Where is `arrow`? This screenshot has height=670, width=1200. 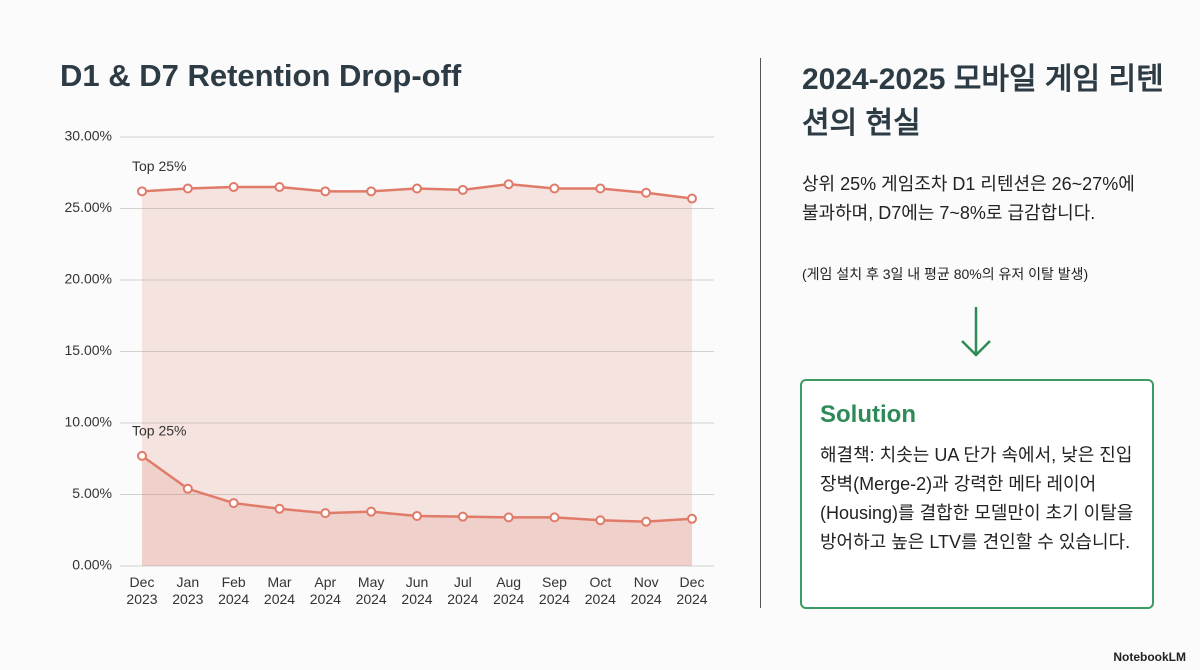
arrow is located at coordinates (976, 332).